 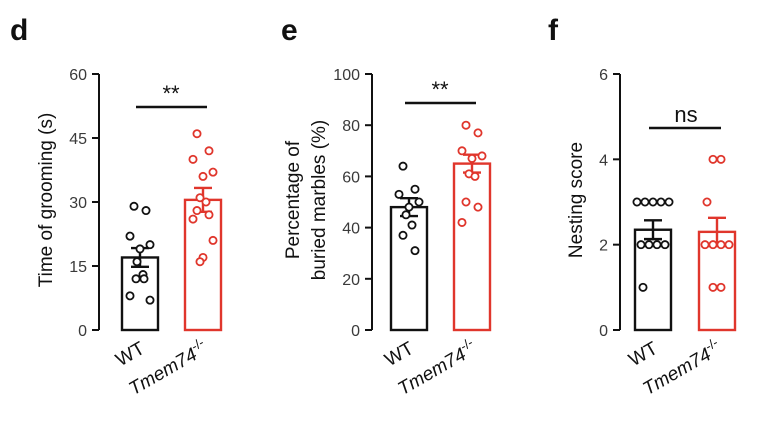 I want to click on y-axis-title: Time of grooming (s), so click(x=46, y=200).